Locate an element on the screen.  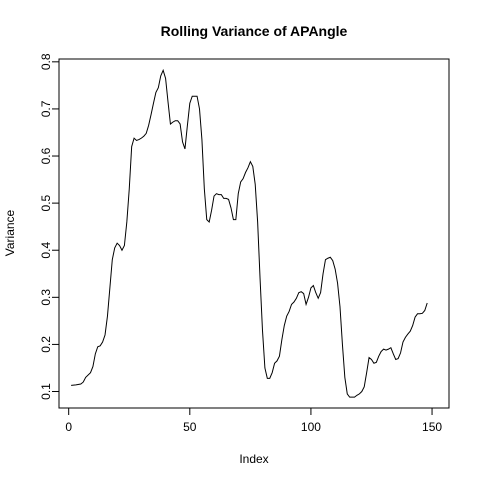
x-tick-label: 0 is located at coordinates (68, 427).